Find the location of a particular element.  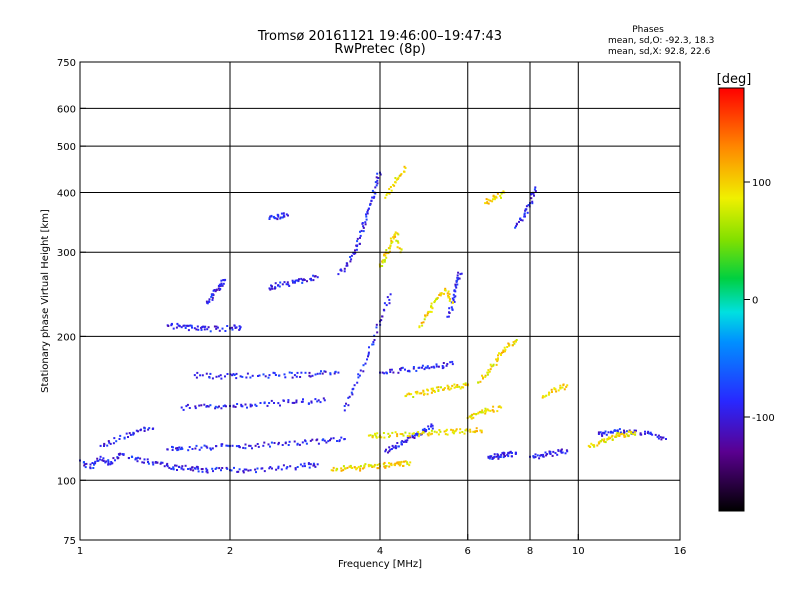

x-tick-label: 8 is located at coordinates (530, 551).